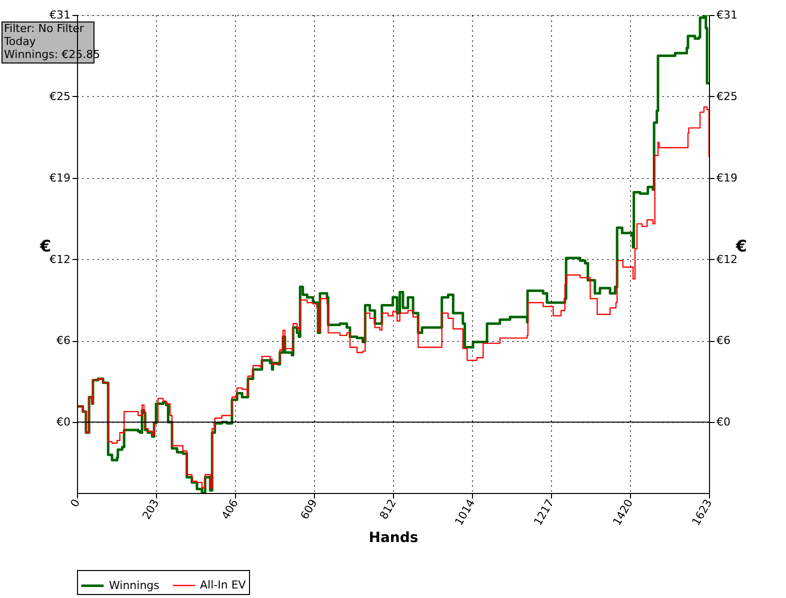  What do you see at coordinates (134, 585) in the screenshot?
I see `legend-label: Winnings` at bounding box center [134, 585].